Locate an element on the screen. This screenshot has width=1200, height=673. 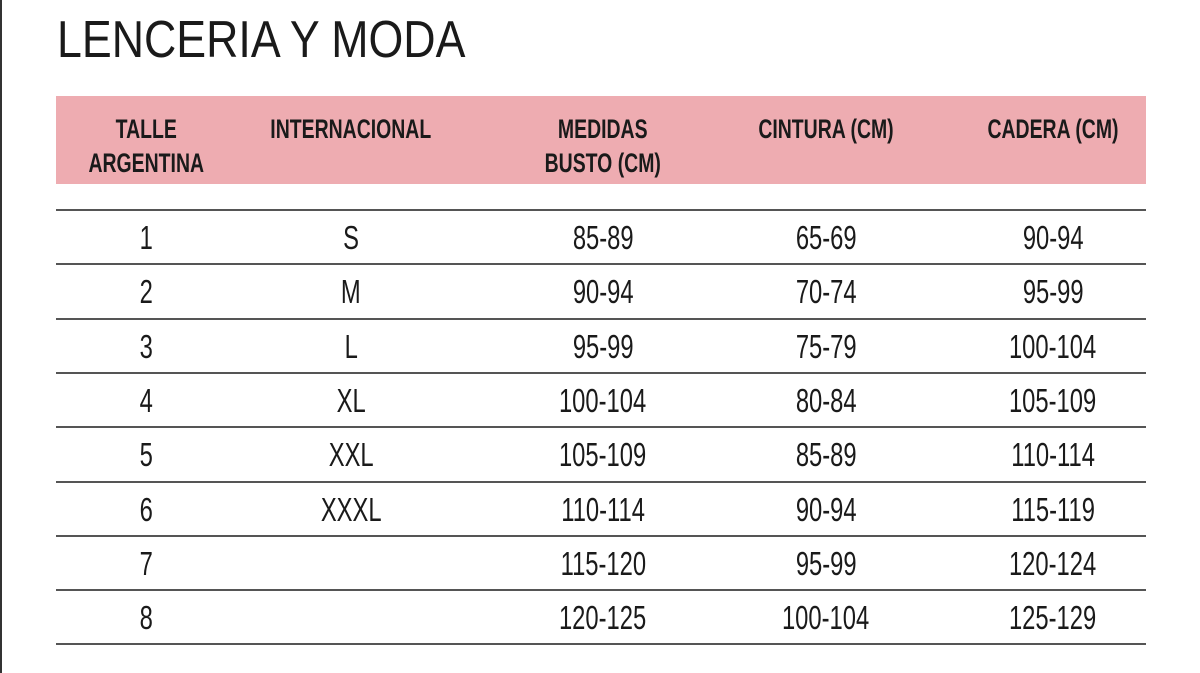
table-cell: 5 is located at coordinates (146, 455).